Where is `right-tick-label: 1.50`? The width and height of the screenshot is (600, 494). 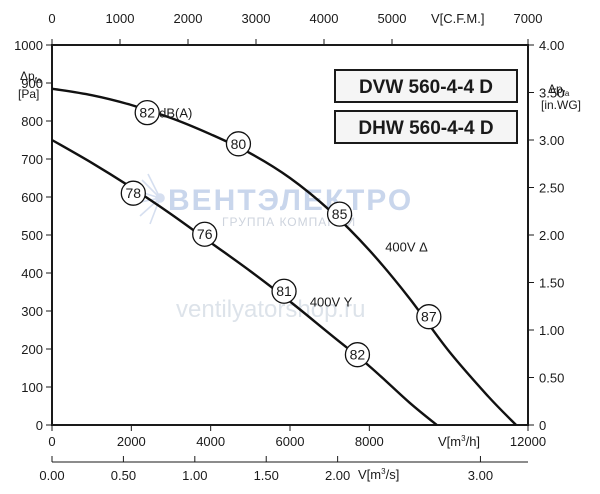
right-tick-label: 1.50 is located at coordinates (551, 283).